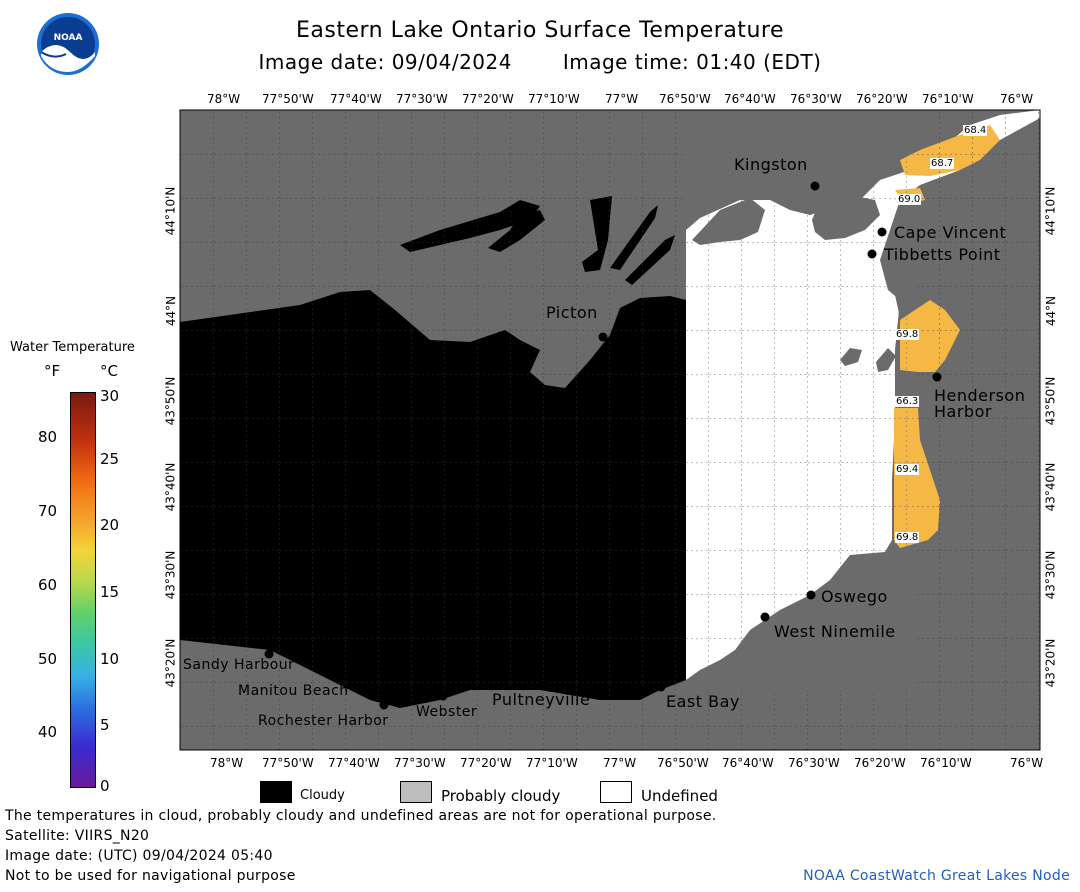 The height and width of the screenshot is (892, 1080). Describe the element at coordinates (443, 696) in the screenshot. I see `webster-marker` at that location.